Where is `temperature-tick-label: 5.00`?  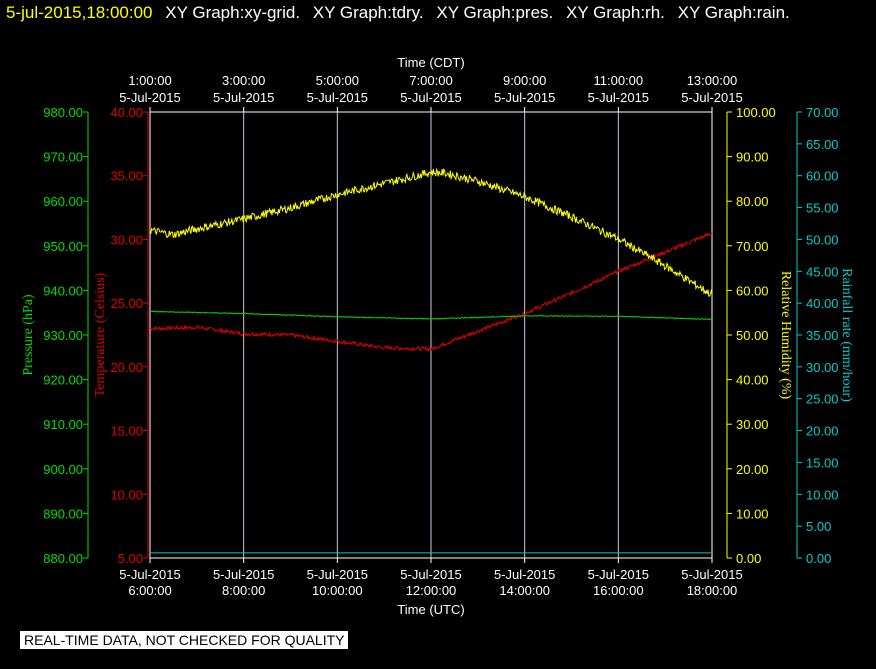
temperature-tick-label: 5.00 is located at coordinates (130, 558).